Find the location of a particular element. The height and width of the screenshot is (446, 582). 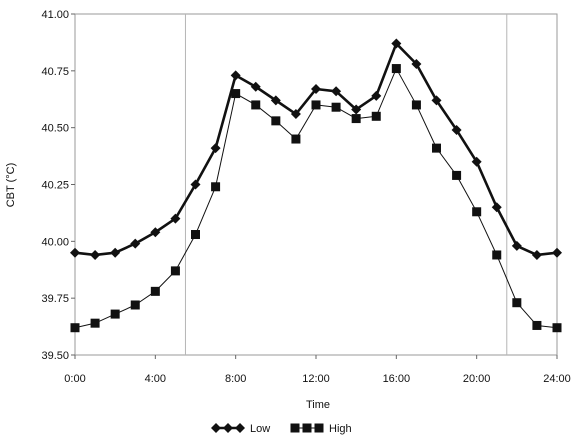

legend-item-high: High is located at coordinates (321, 429).